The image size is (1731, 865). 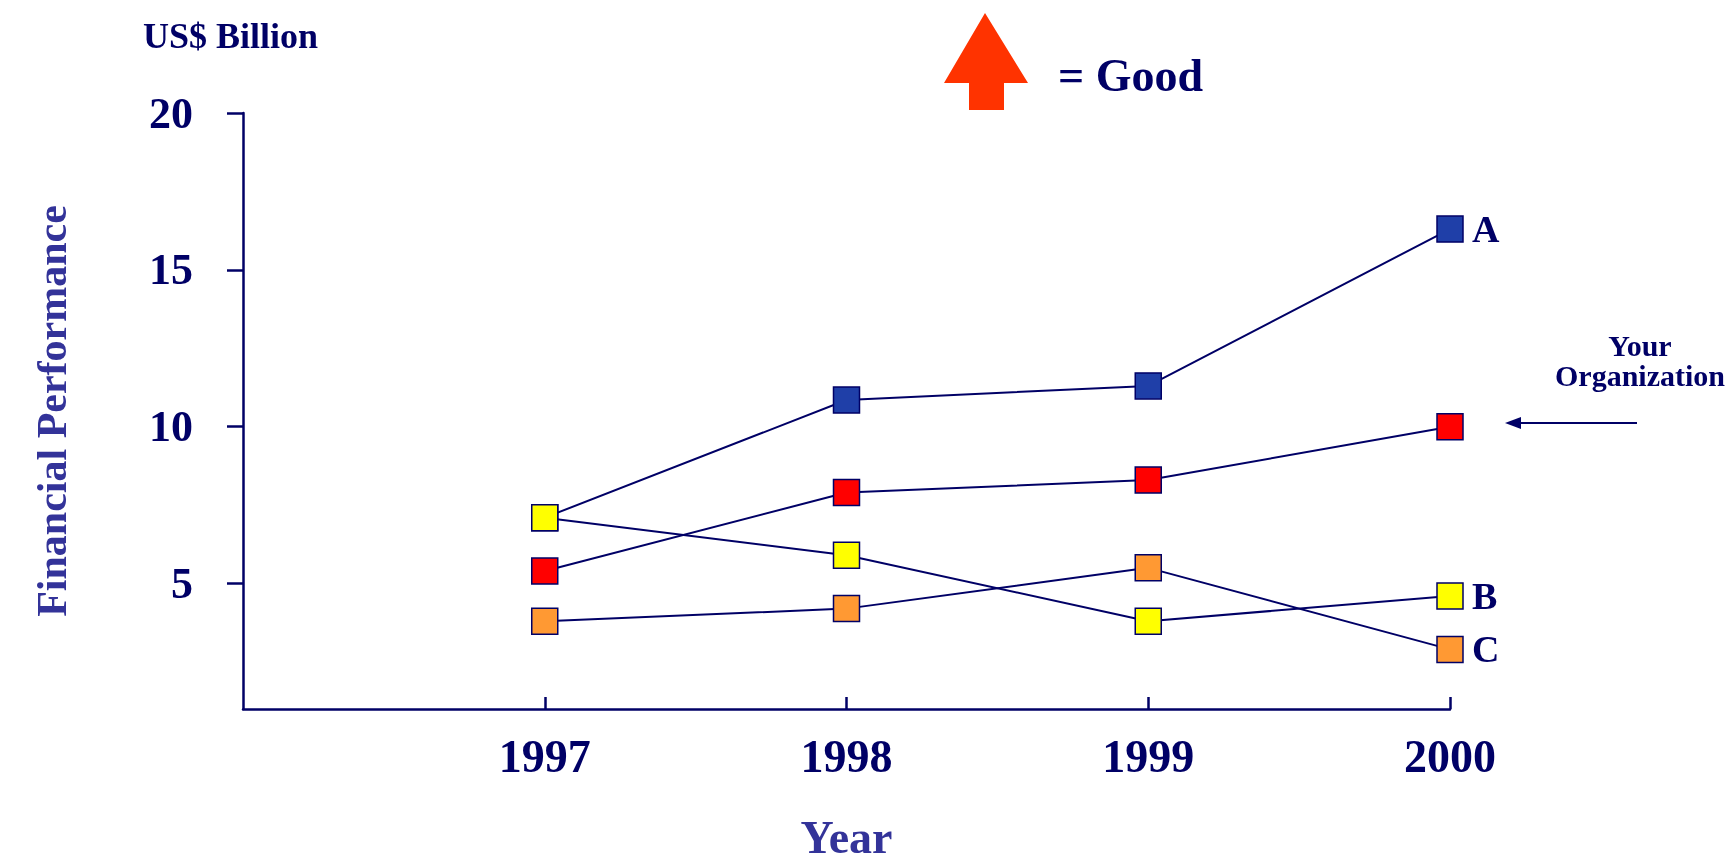 I want to click on text: = Good, so click(x=1131, y=75).